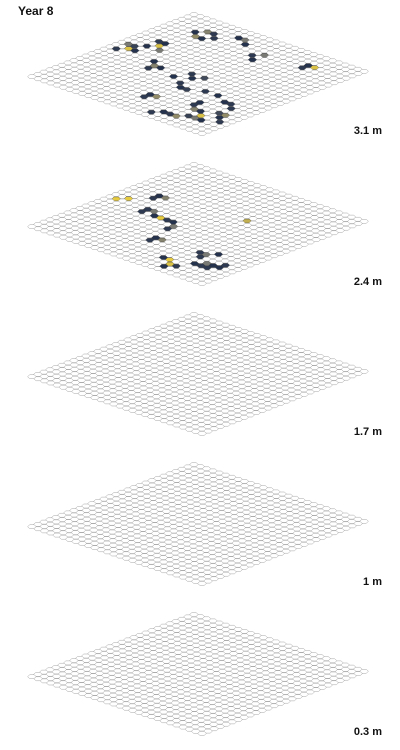 The image size is (400, 750). I want to click on layer-height-label: 1.7 m, so click(367, 432).